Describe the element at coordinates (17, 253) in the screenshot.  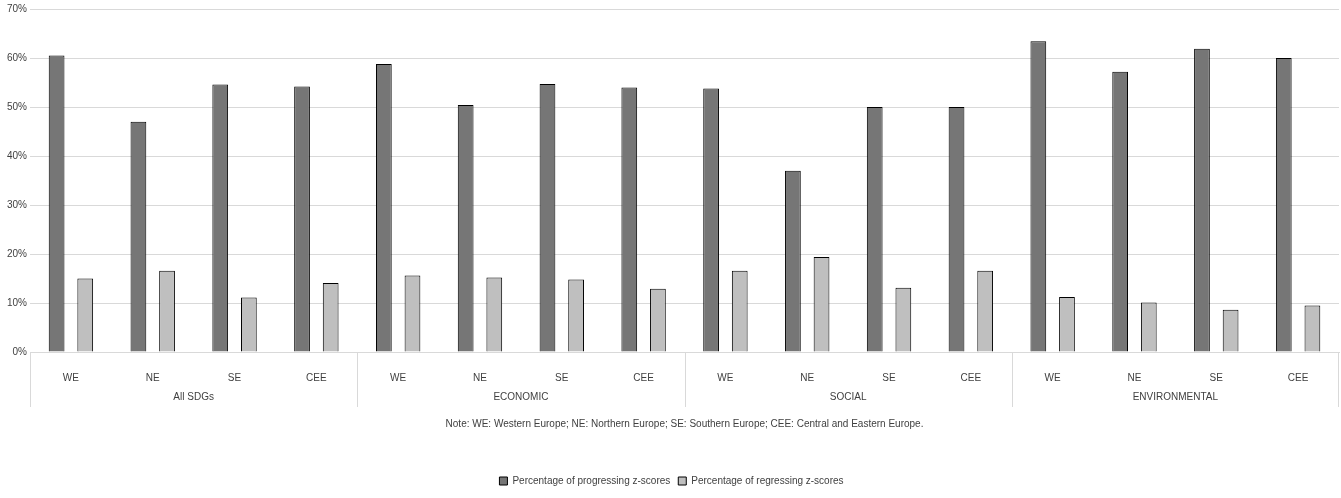
I see `y-tick-label: 20%` at that location.